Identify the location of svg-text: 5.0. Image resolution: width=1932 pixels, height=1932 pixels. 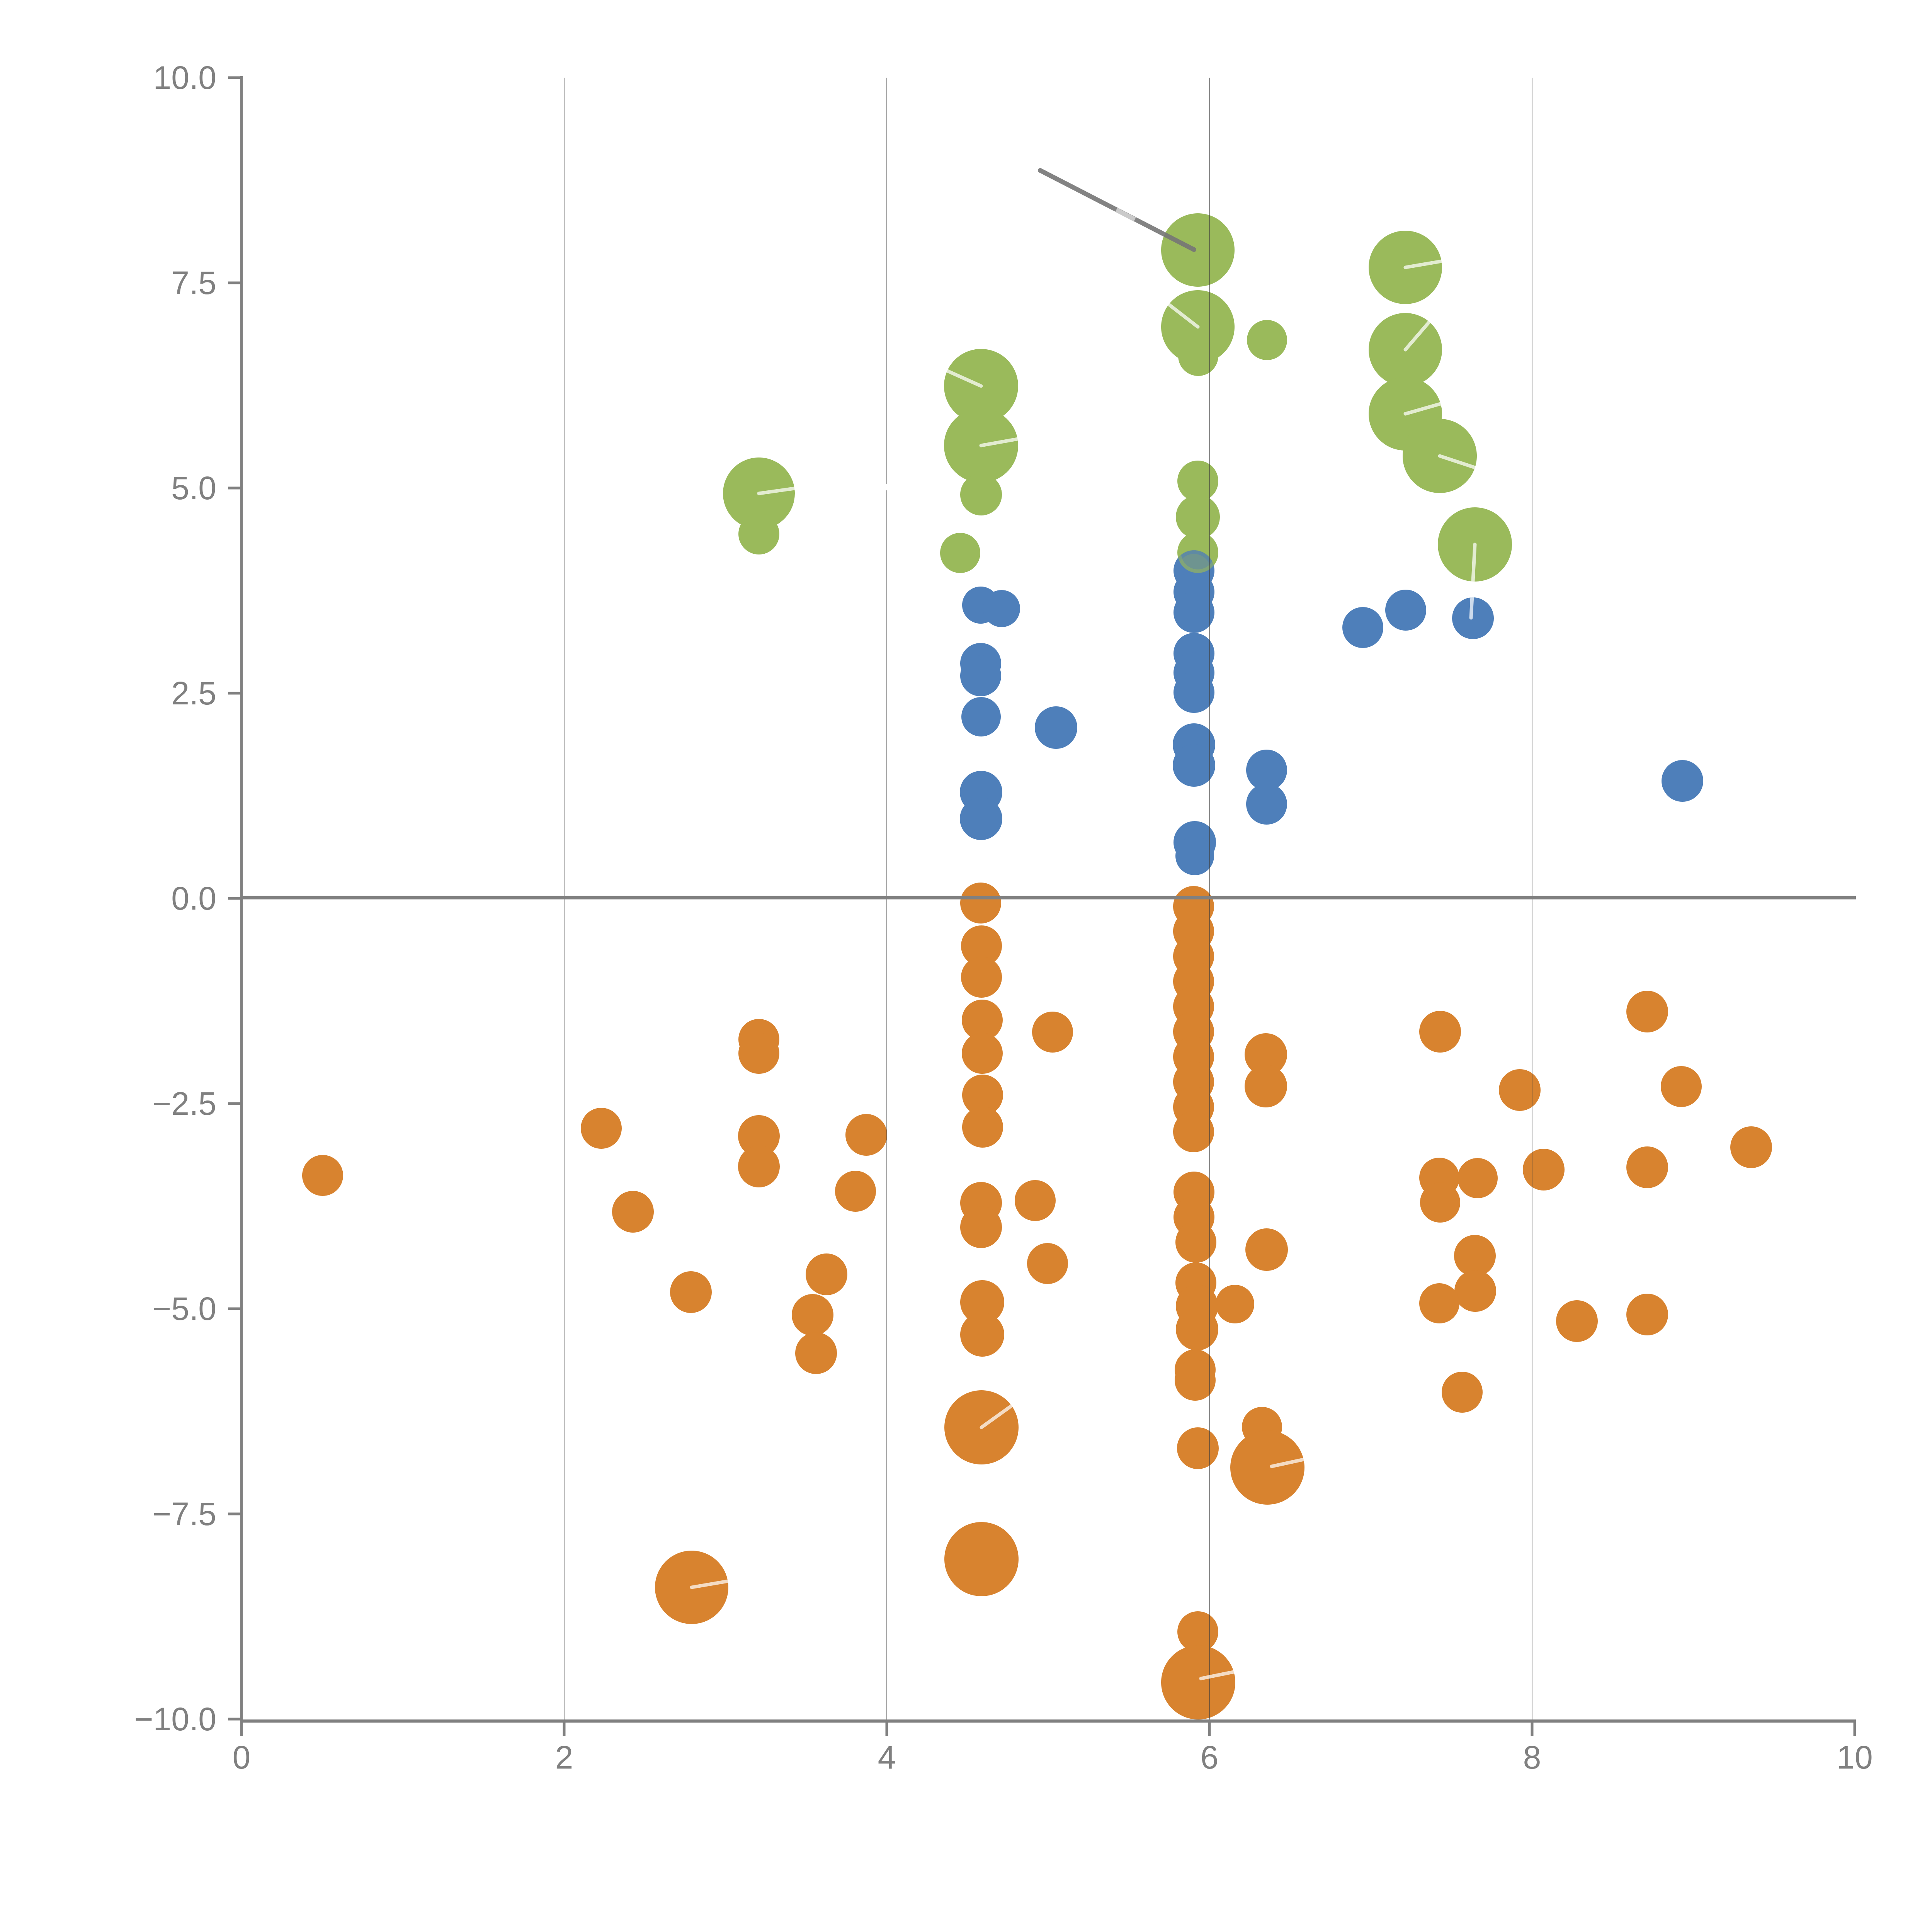
(193, 488).